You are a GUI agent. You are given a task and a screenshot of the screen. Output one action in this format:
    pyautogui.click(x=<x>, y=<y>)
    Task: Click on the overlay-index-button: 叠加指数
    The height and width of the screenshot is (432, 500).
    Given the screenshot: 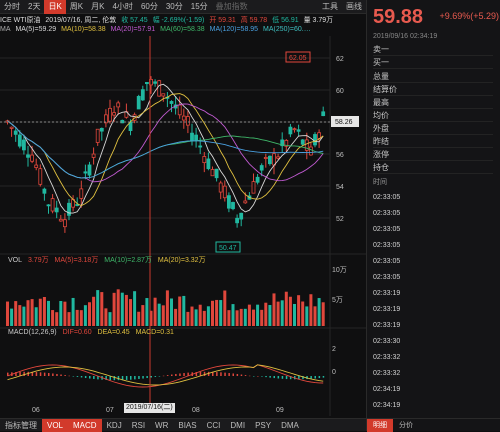 What is the action you would take?
    pyautogui.click(x=231, y=6)
    